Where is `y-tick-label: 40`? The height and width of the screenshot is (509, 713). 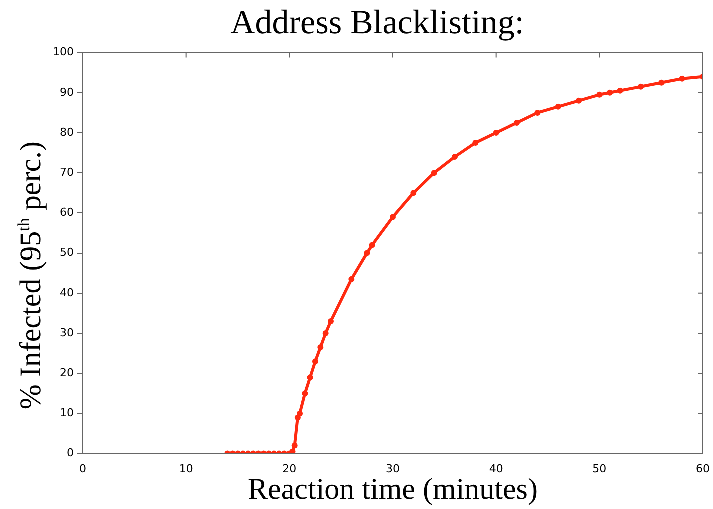
y-tick-label: 40 is located at coordinates (67, 293).